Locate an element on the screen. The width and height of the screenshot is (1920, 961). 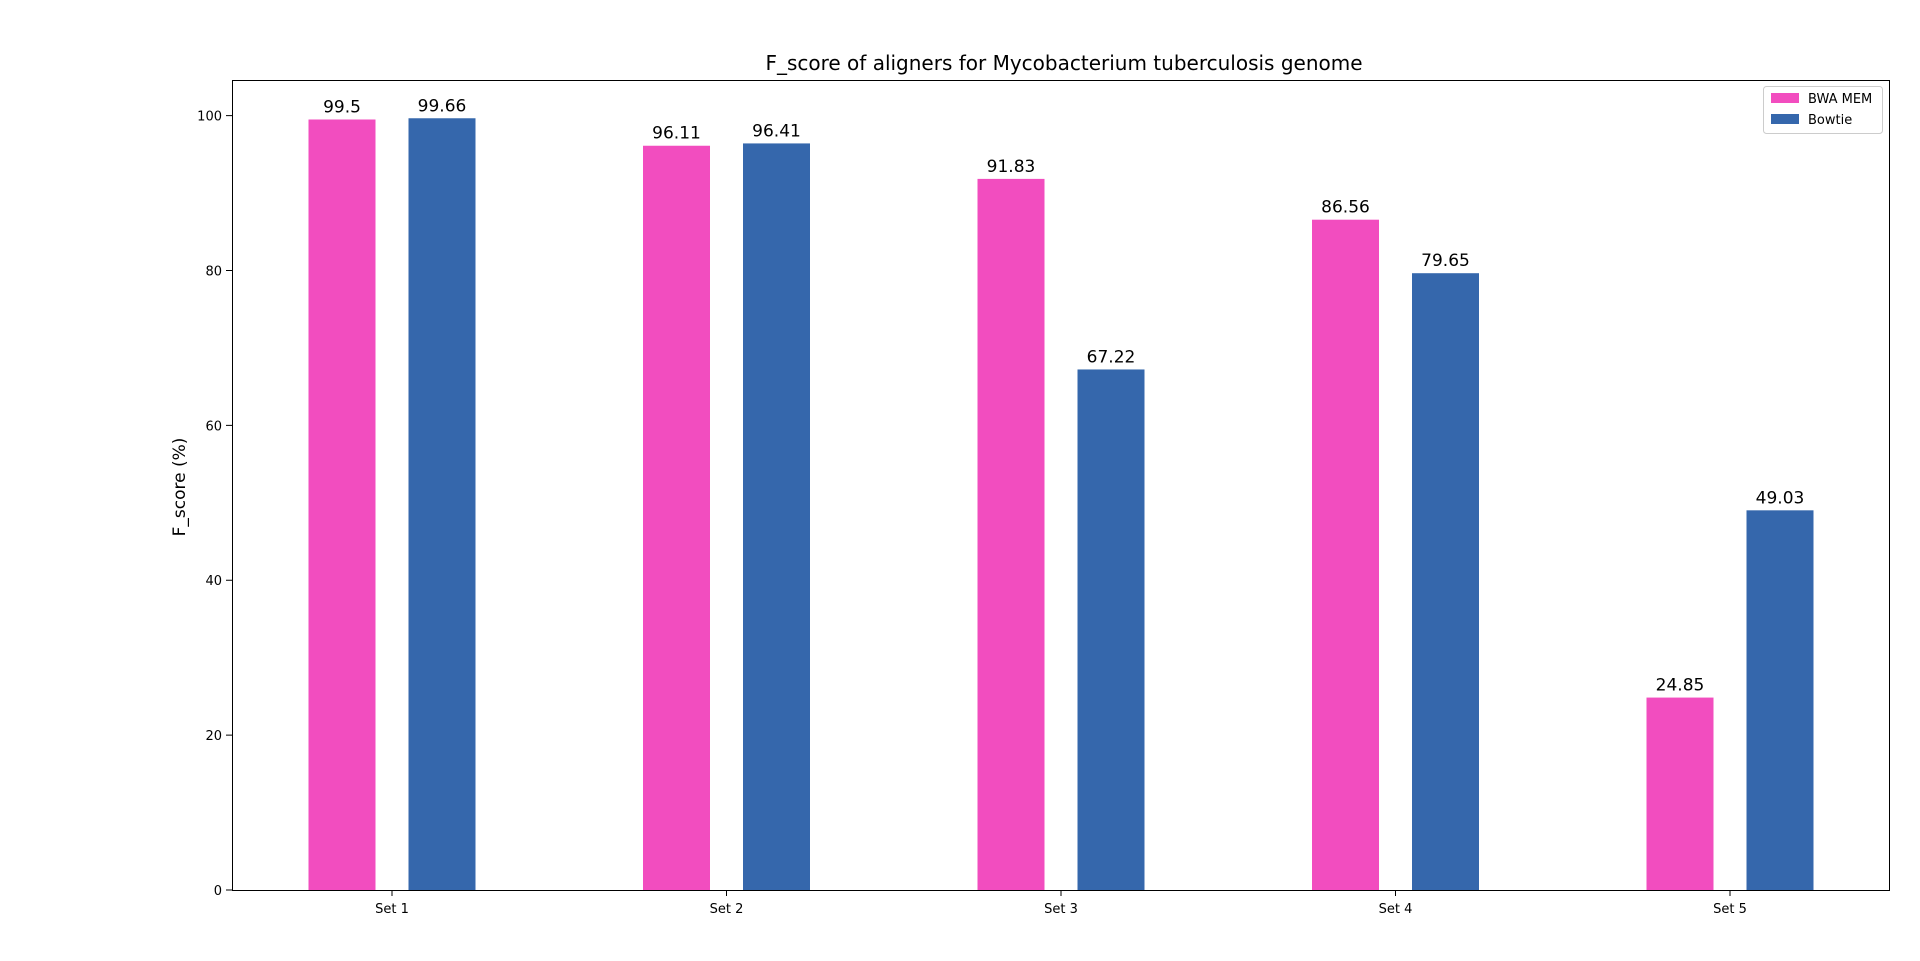
y-axis-ticks: 0 20 40 60 80 100 is located at coordinates (214, 504).